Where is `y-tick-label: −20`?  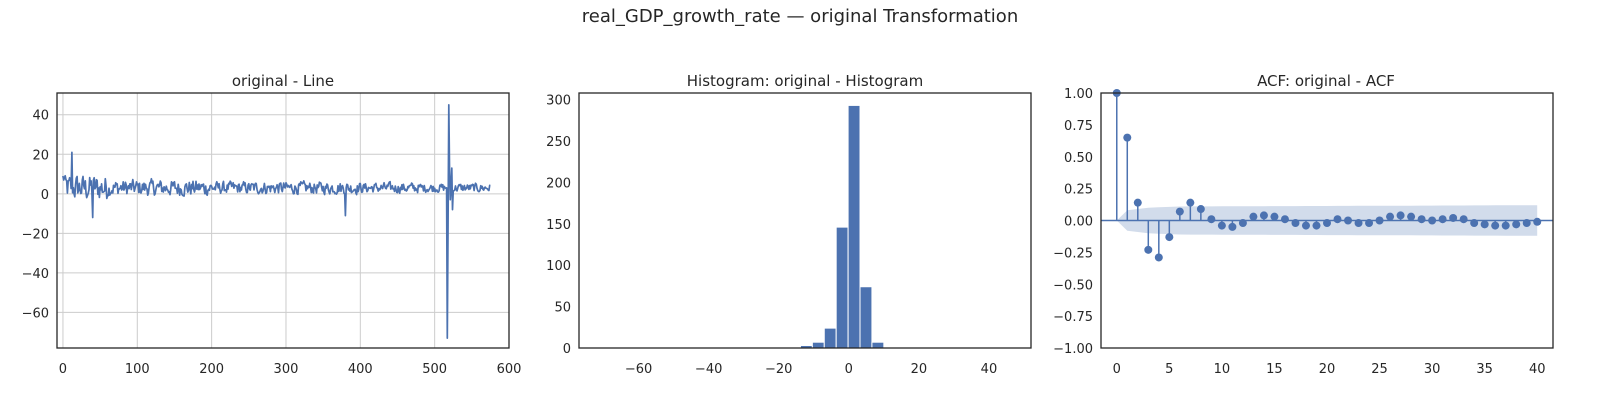 y-tick-label: −20 is located at coordinates (35, 234).